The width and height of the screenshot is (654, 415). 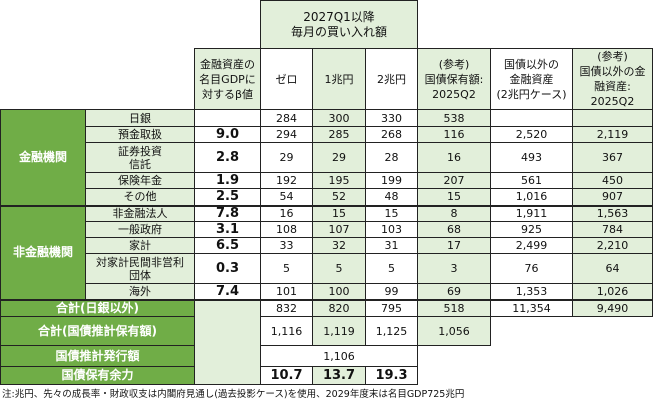 What do you see at coordinates (140, 157) in the screenshot?
I see `row-label: 証券投資 信託` at bounding box center [140, 157].